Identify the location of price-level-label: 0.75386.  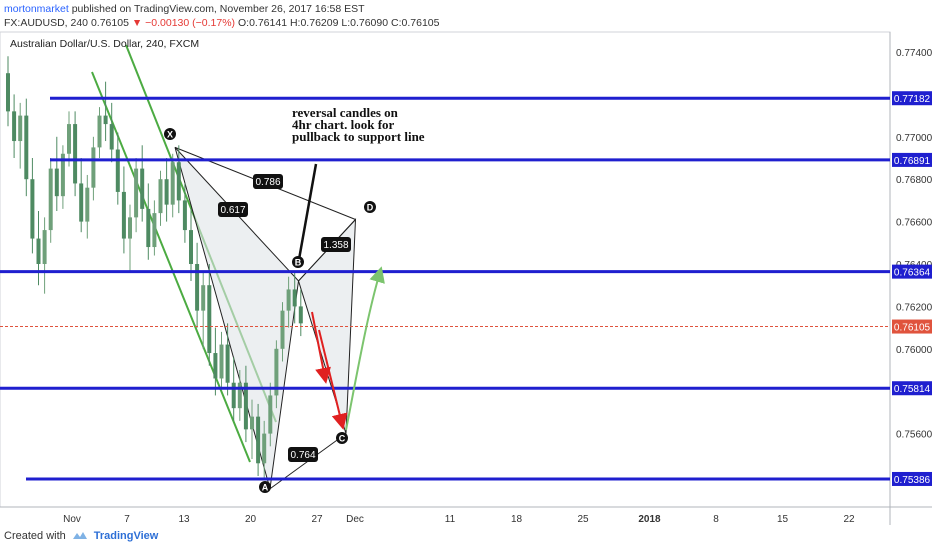
(912, 480).